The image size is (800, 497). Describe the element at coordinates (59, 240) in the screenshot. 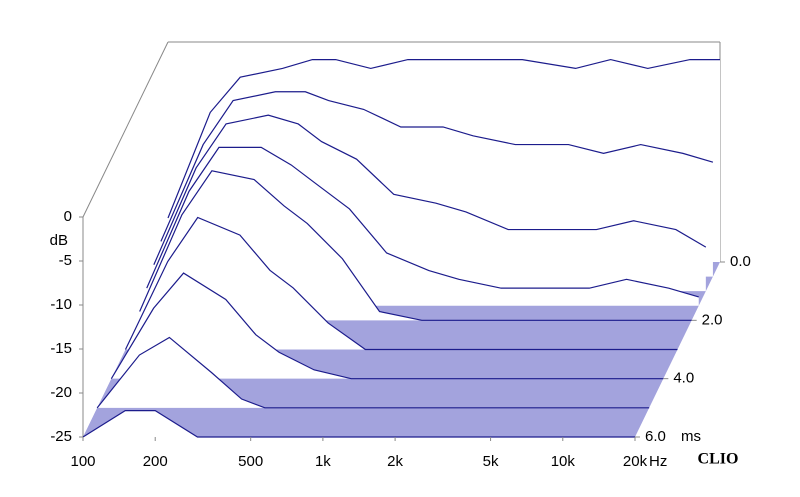

I see `y-axis-label: dB` at that location.